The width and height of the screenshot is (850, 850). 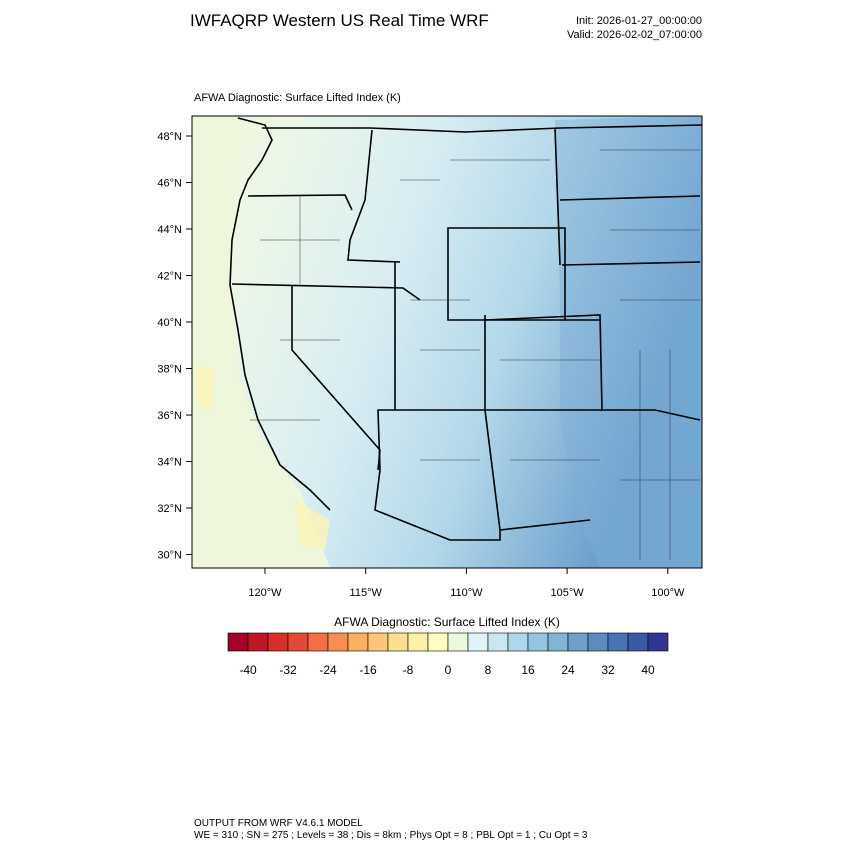 I want to click on footer-line: OUTPUT FROM WRF V4.6.1 MODEL, so click(x=278, y=823).